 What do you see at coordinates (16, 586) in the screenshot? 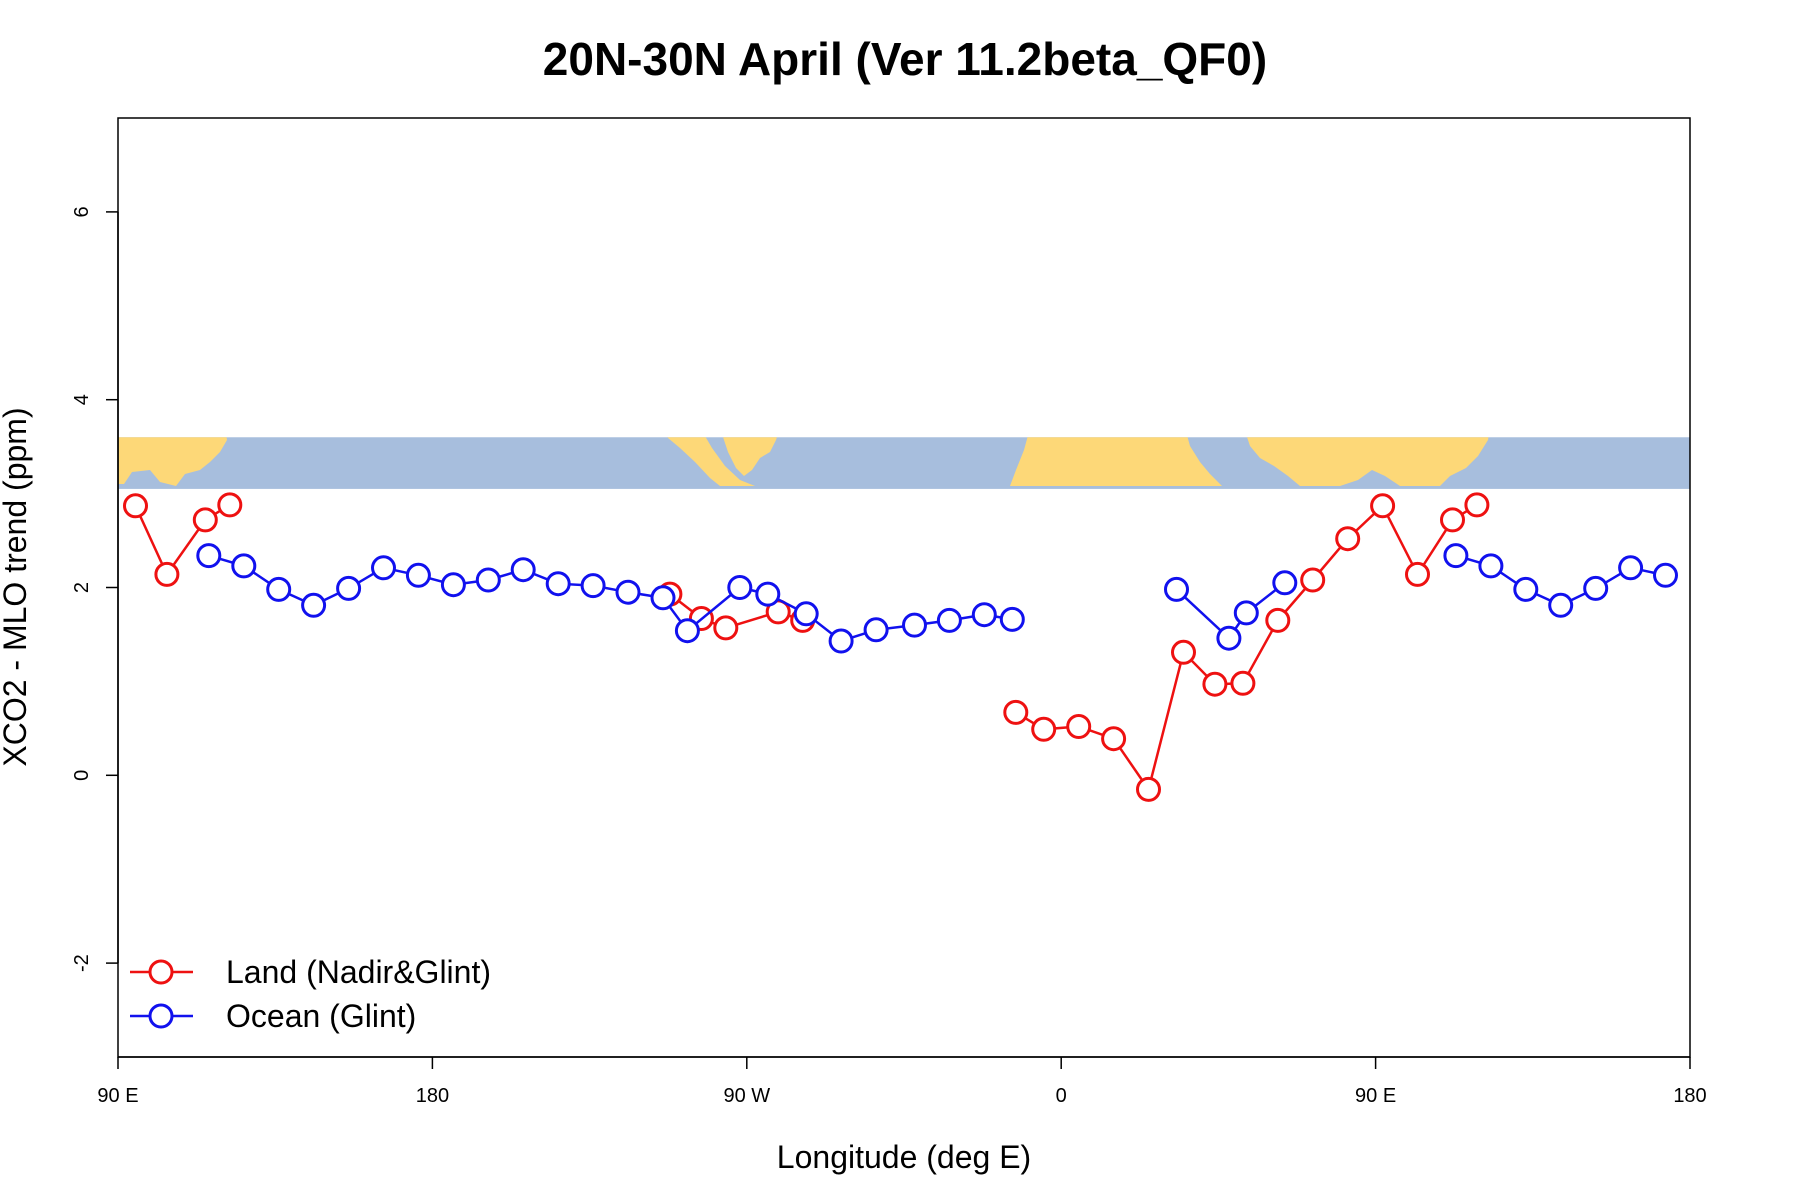
I see `y-axis-title: XCO2 - MLO trend (ppm)` at bounding box center [16, 586].